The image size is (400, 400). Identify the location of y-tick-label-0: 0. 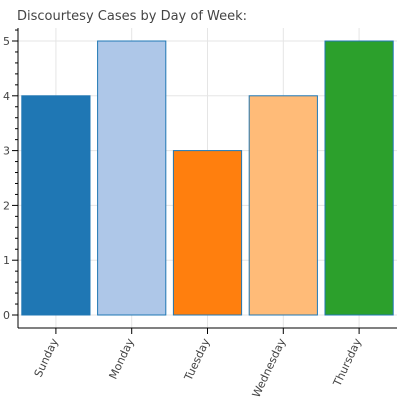
(6, 315).